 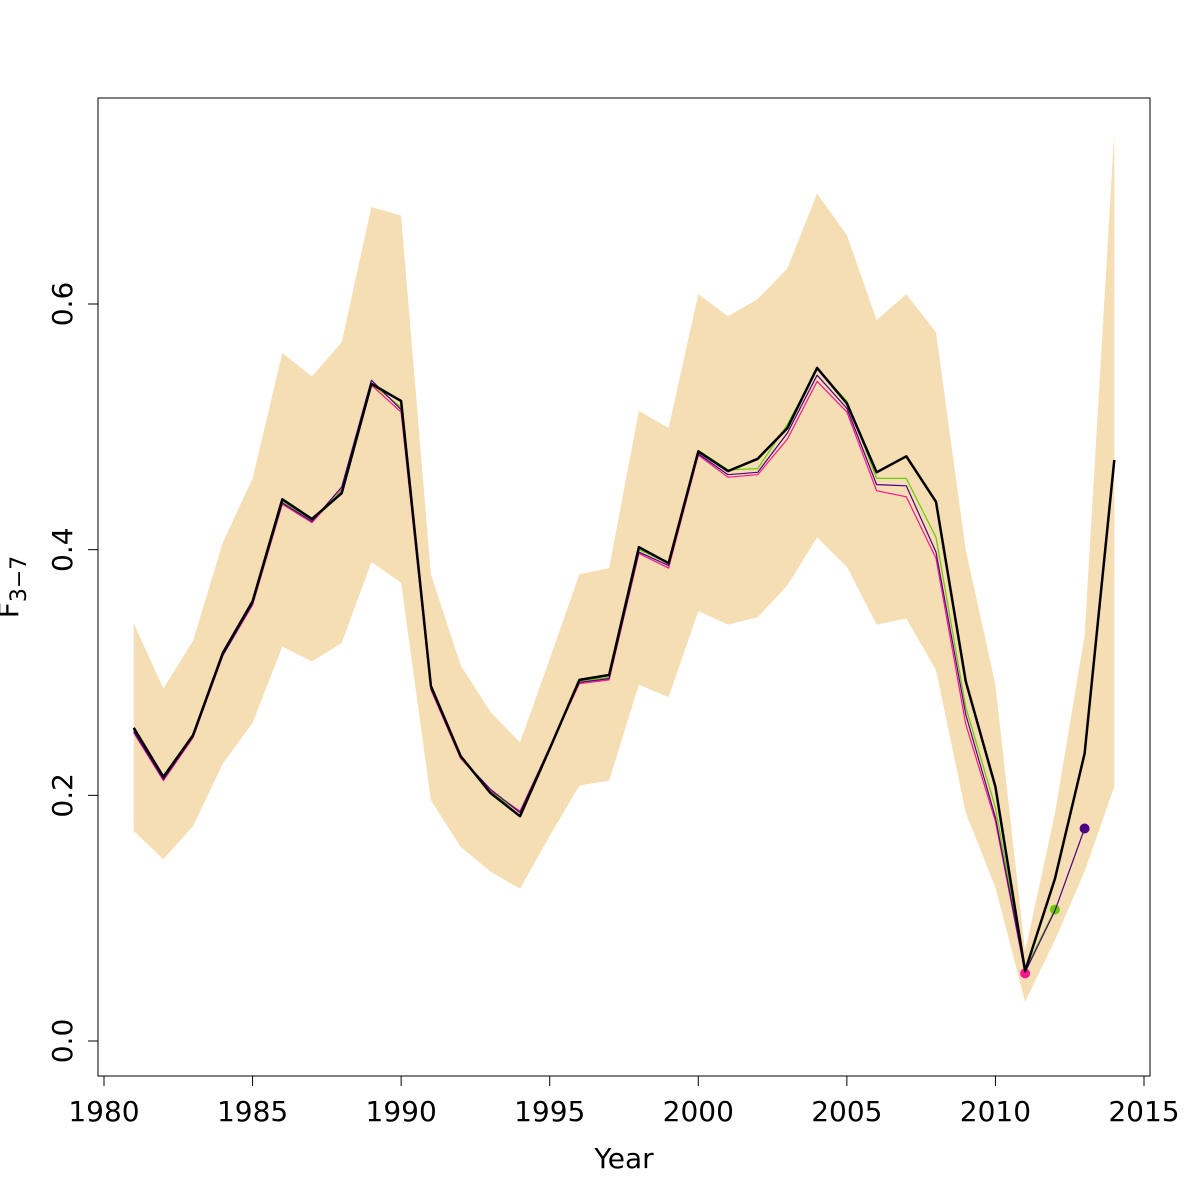 What do you see at coordinates (252, 1111) in the screenshot?
I see `x-tick-label: 1985` at bounding box center [252, 1111].